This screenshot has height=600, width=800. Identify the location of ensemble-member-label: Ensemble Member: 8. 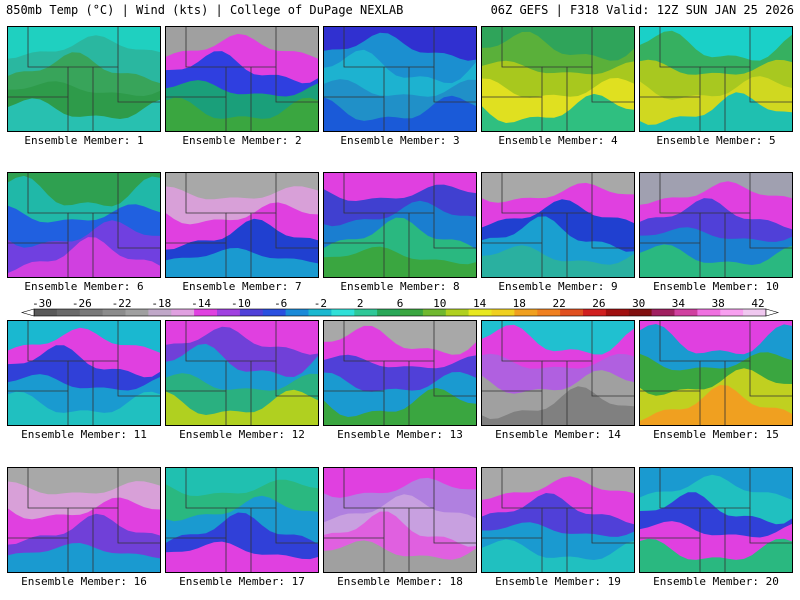
(400, 286).